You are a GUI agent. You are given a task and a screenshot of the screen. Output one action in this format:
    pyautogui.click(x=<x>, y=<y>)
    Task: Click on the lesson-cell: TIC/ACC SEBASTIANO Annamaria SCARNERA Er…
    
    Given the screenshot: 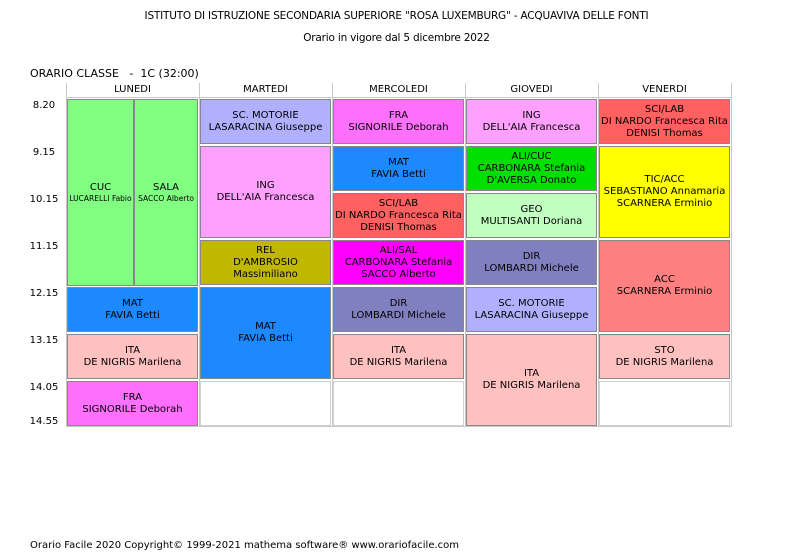 What is the action you would take?
    pyautogui.click(x=664, y=192)
    